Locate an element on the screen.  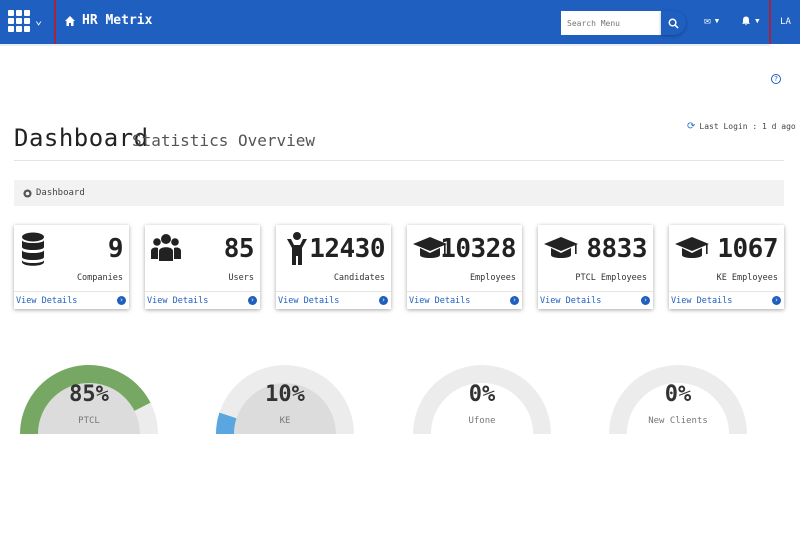
stat-card-ptcl-employees: 8833 PTCL Employees View Details › is located at coordinates (595, 267).